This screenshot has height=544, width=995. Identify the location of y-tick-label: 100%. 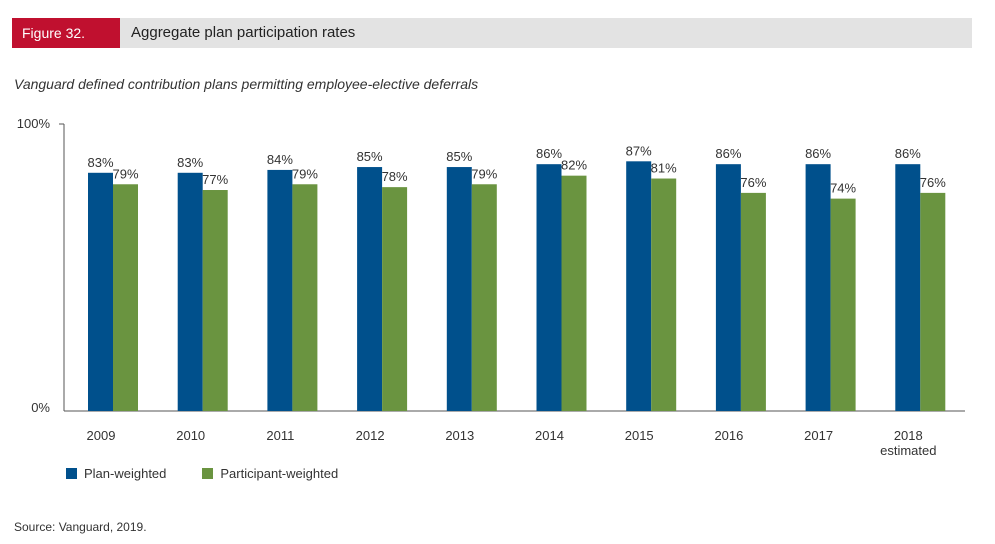
(34, 123).